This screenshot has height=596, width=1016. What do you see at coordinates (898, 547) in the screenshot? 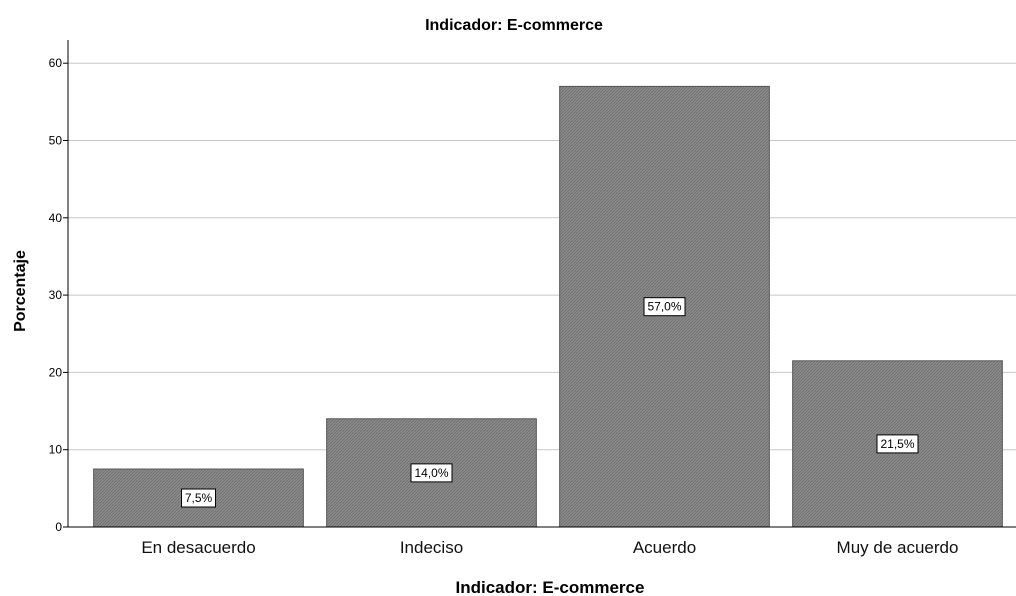
I see `x-tick-label: Muy de acuerdo` at bounding box center [898, 547].